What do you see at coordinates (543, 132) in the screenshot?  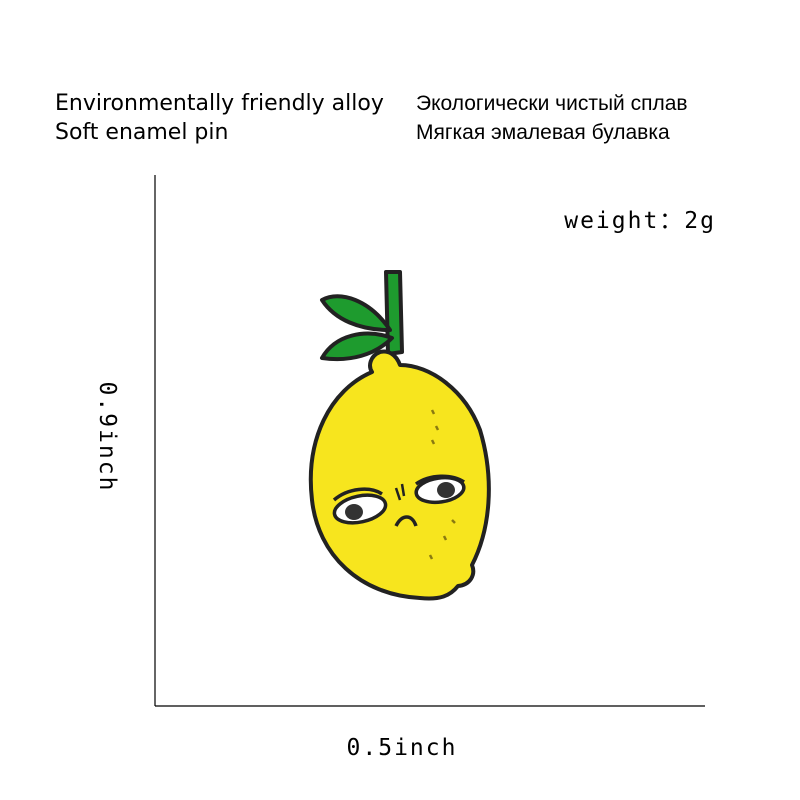 I see `header-russian-line: Мягкая эмалевая булавка` at bounding box center [543, 132].